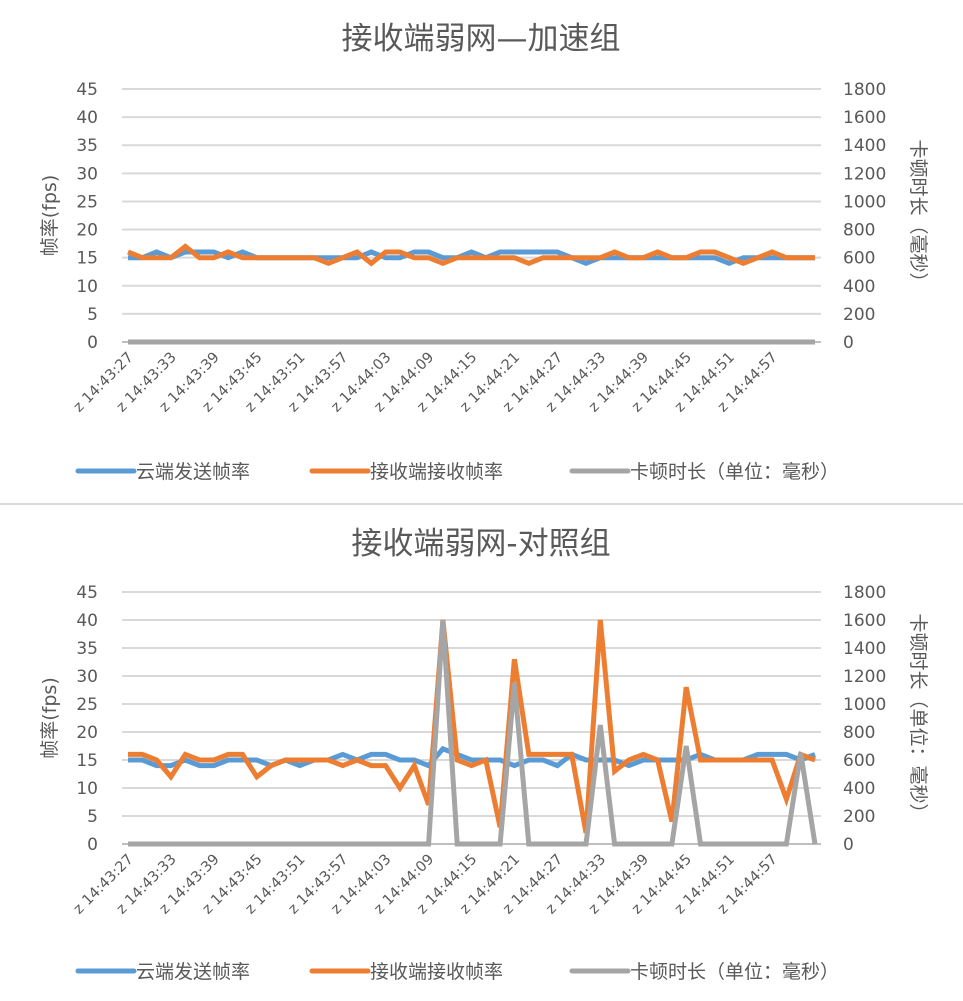 The height and width of the screenshot is (1001, 963). Describe the element at coordinates (480, 544) in the screenshot. I see `chart-title: 接收端弱网-对照组` at that location.